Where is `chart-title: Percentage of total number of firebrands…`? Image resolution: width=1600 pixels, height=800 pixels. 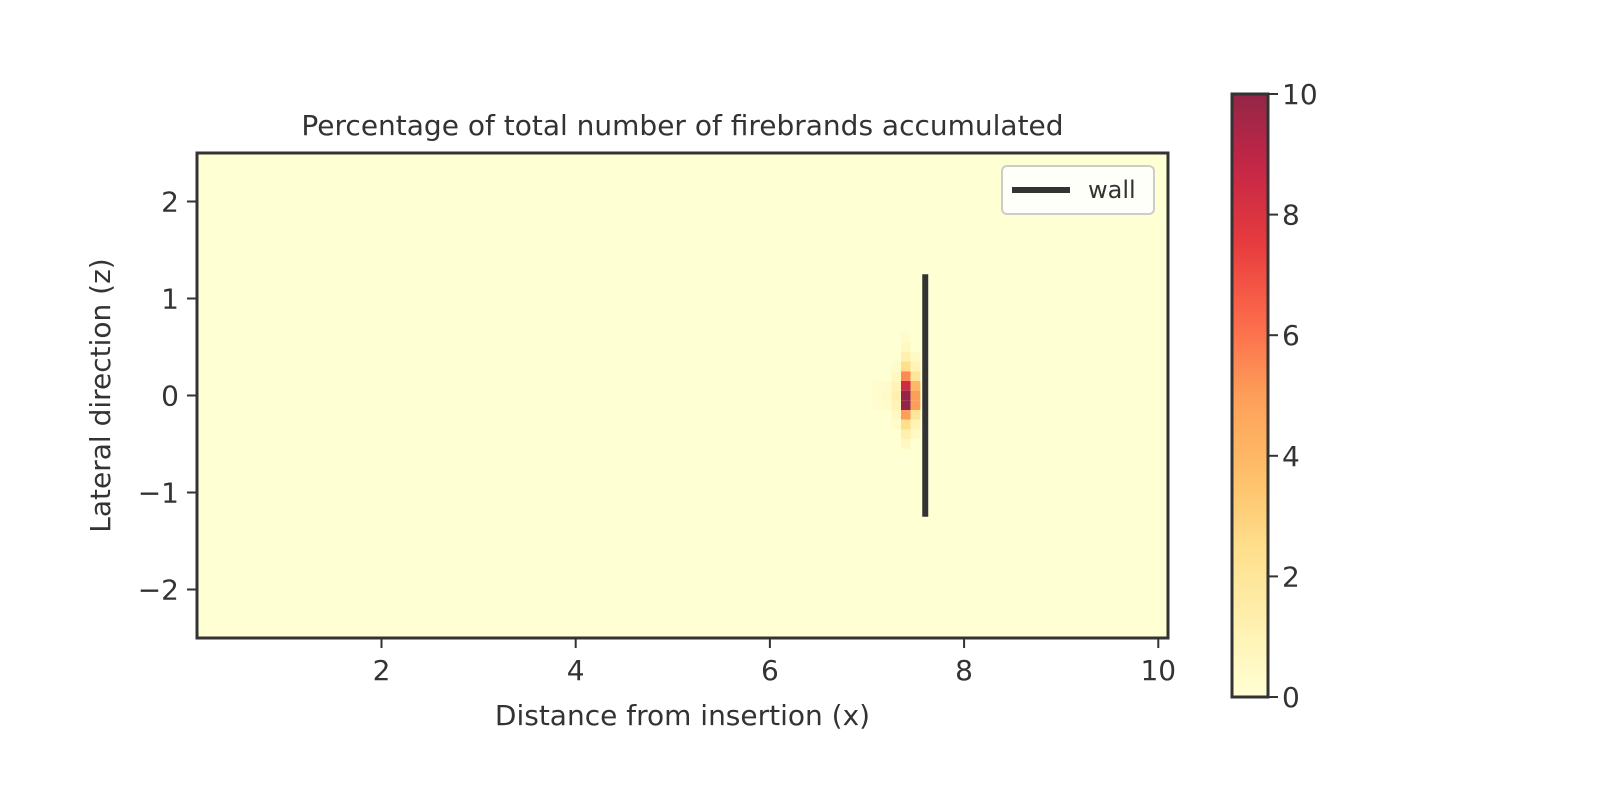
chart-title: Percentage of total number of firebrands… is located at coordinates (682, 125).